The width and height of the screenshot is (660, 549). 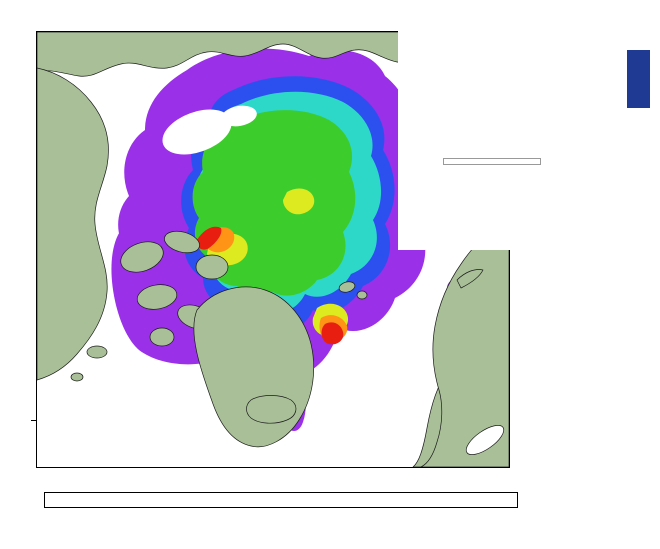 What do you see at coordinates (299, 201) in the screenshot?
I see `ice-3.5m-yellow` at bounding box center [299, 201].